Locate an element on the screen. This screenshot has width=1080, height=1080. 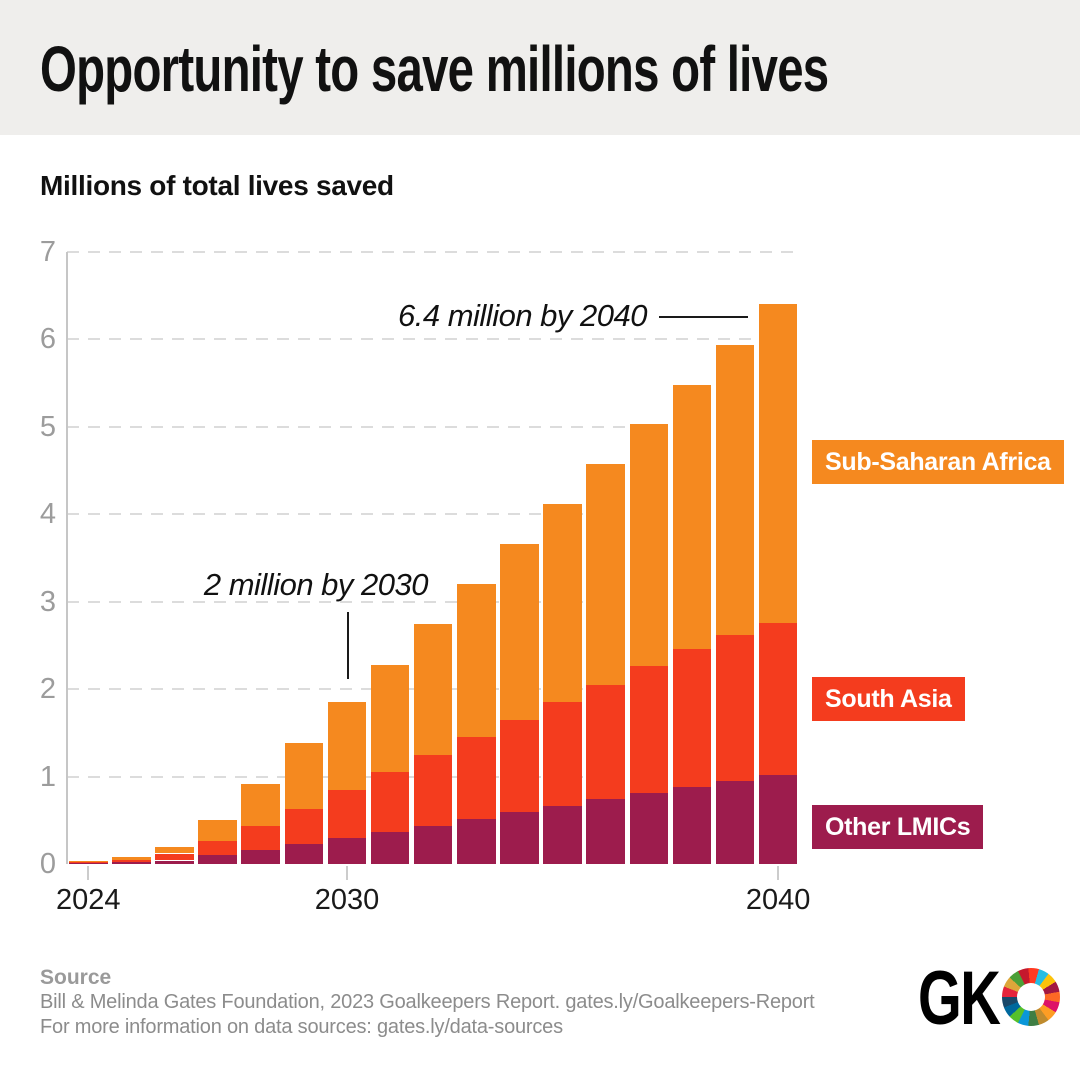
annotation-2040-leader-line is located at coordinates (703, 317).